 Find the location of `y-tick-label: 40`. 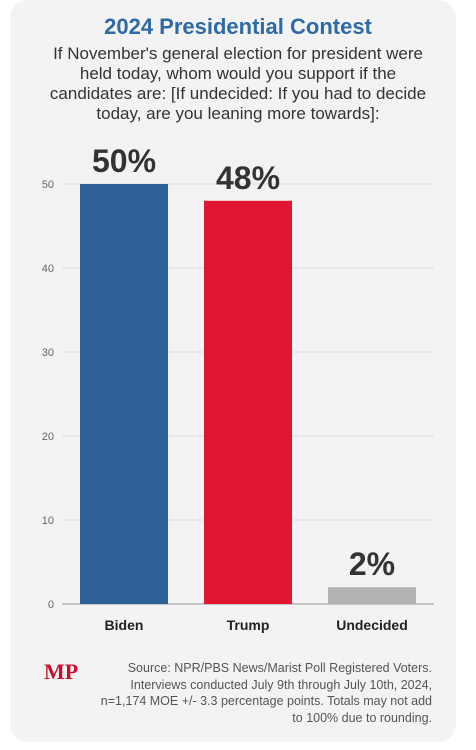

y-tick-label: 40 is located at coordinates (48, 269).